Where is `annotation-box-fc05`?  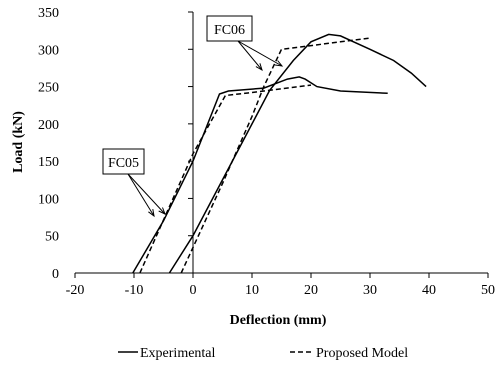
annotation-box-fc05 is located at coordinates (123, 161).